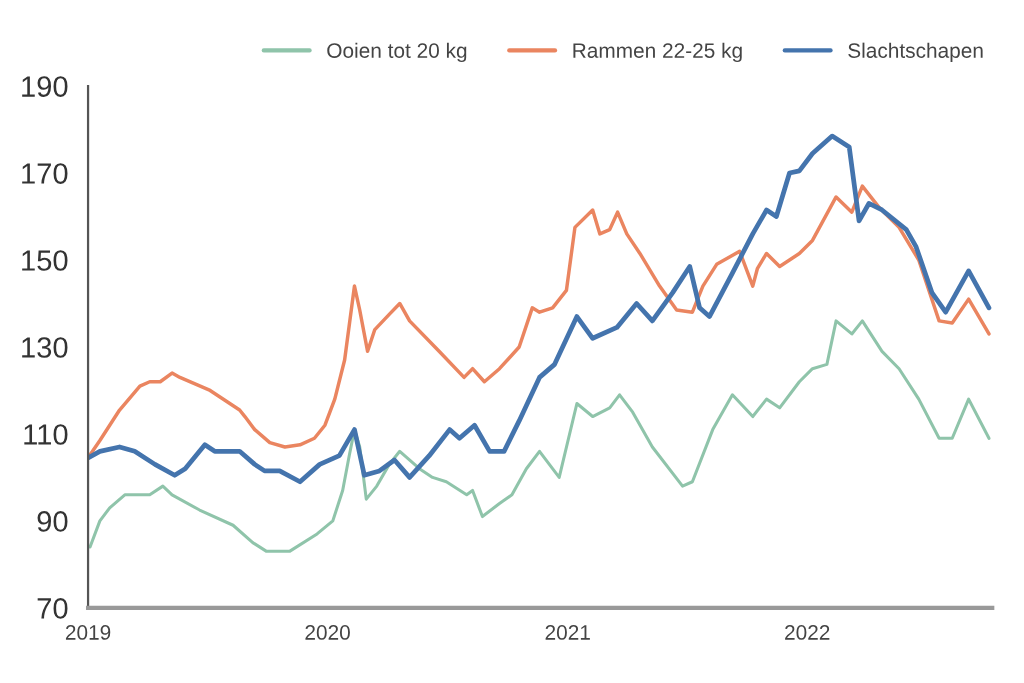 The height and width of the screenshot is (683, 1024). I want to click on y-tick-label: 170, so click(45, 173).